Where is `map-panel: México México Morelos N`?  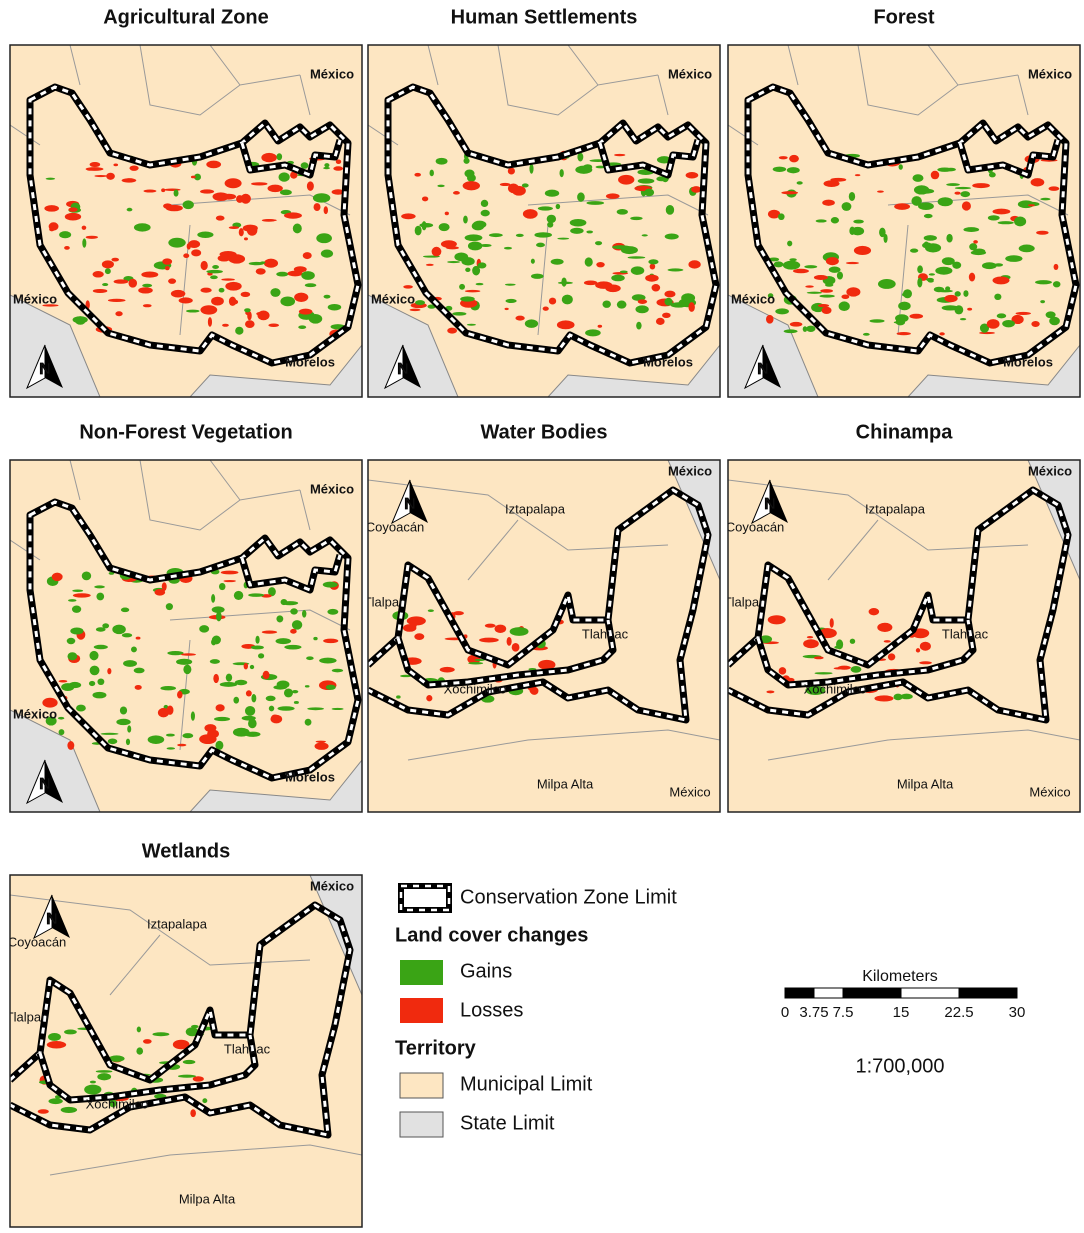 map-panel: México México Morelos N is located at coordinates (186, 636).